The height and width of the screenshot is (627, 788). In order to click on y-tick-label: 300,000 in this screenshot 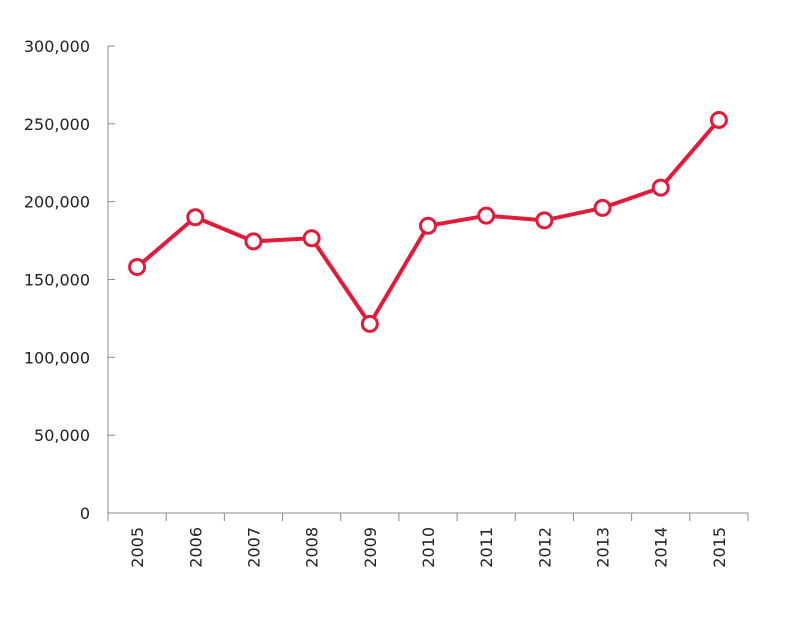, I will do `click(57, 46)`.